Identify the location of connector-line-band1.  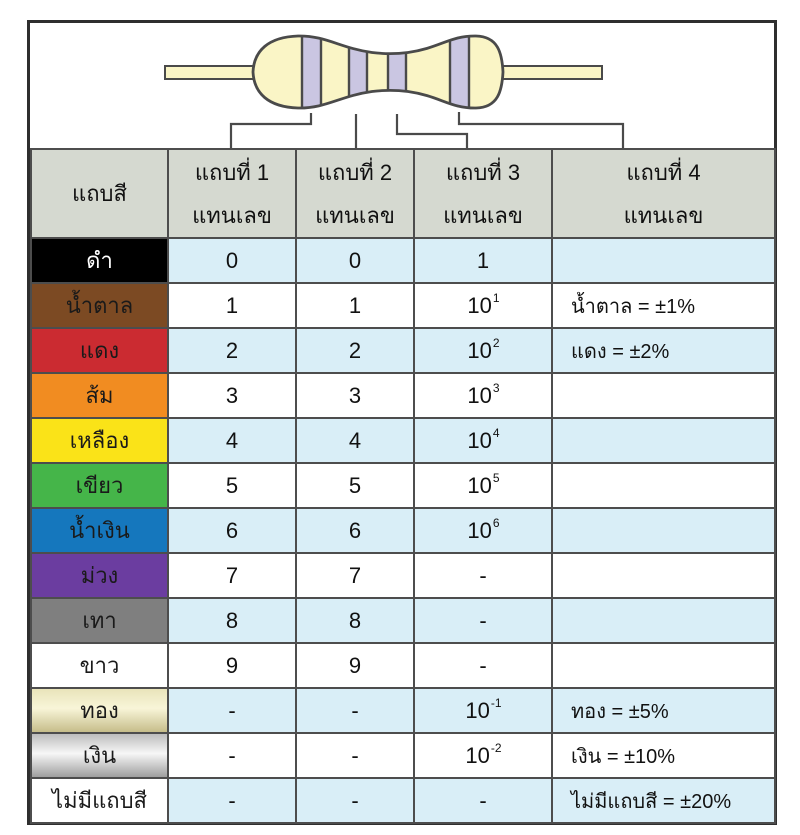
(271, 130).